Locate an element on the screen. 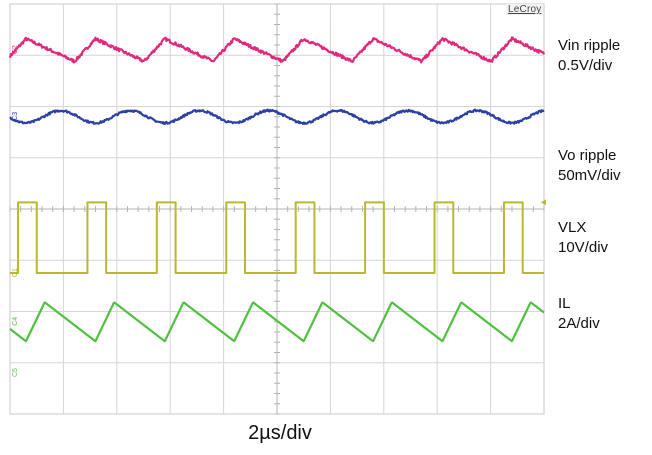 The width and height of the screenshot is (652, 455). channel-marker: C3 is located at coordinates (15, 116).